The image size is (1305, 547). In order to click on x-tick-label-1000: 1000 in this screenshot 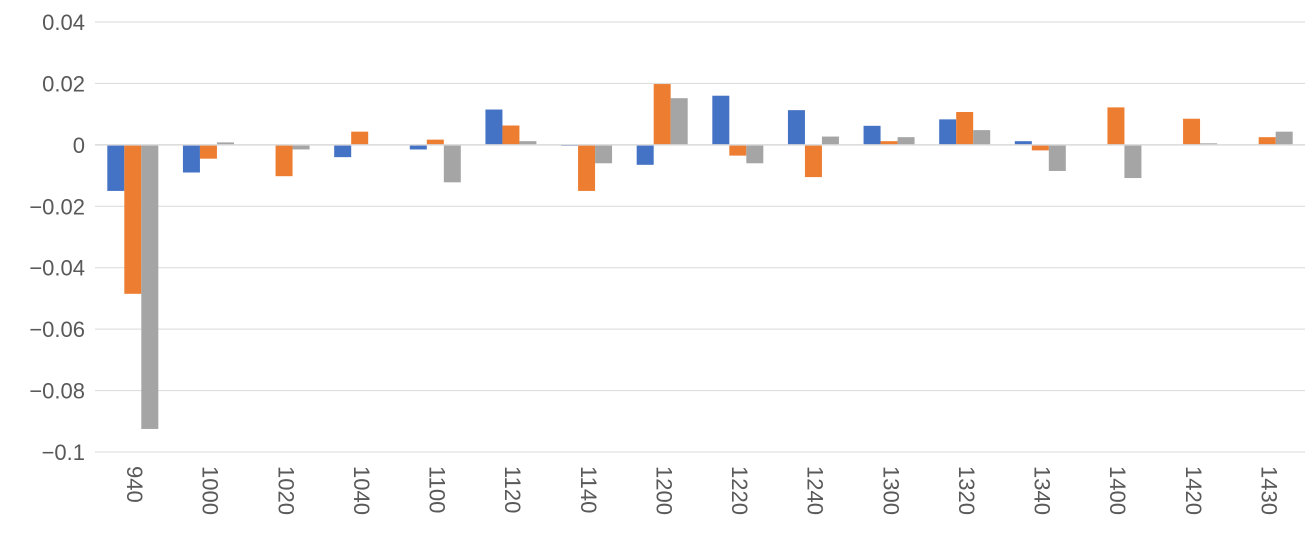, I will do `click(210, 490)`.